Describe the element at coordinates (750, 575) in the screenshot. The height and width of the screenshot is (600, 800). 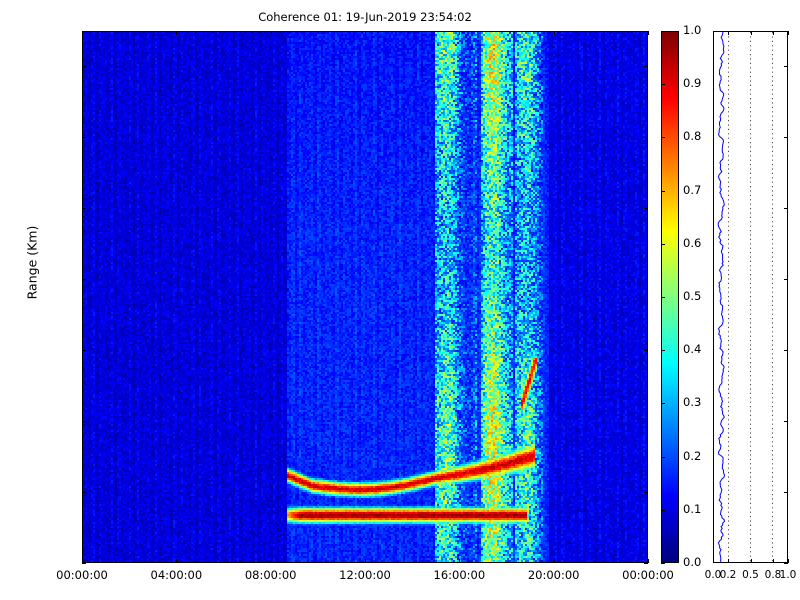
I see `profile-x-tick-label: 0.5` at that location.